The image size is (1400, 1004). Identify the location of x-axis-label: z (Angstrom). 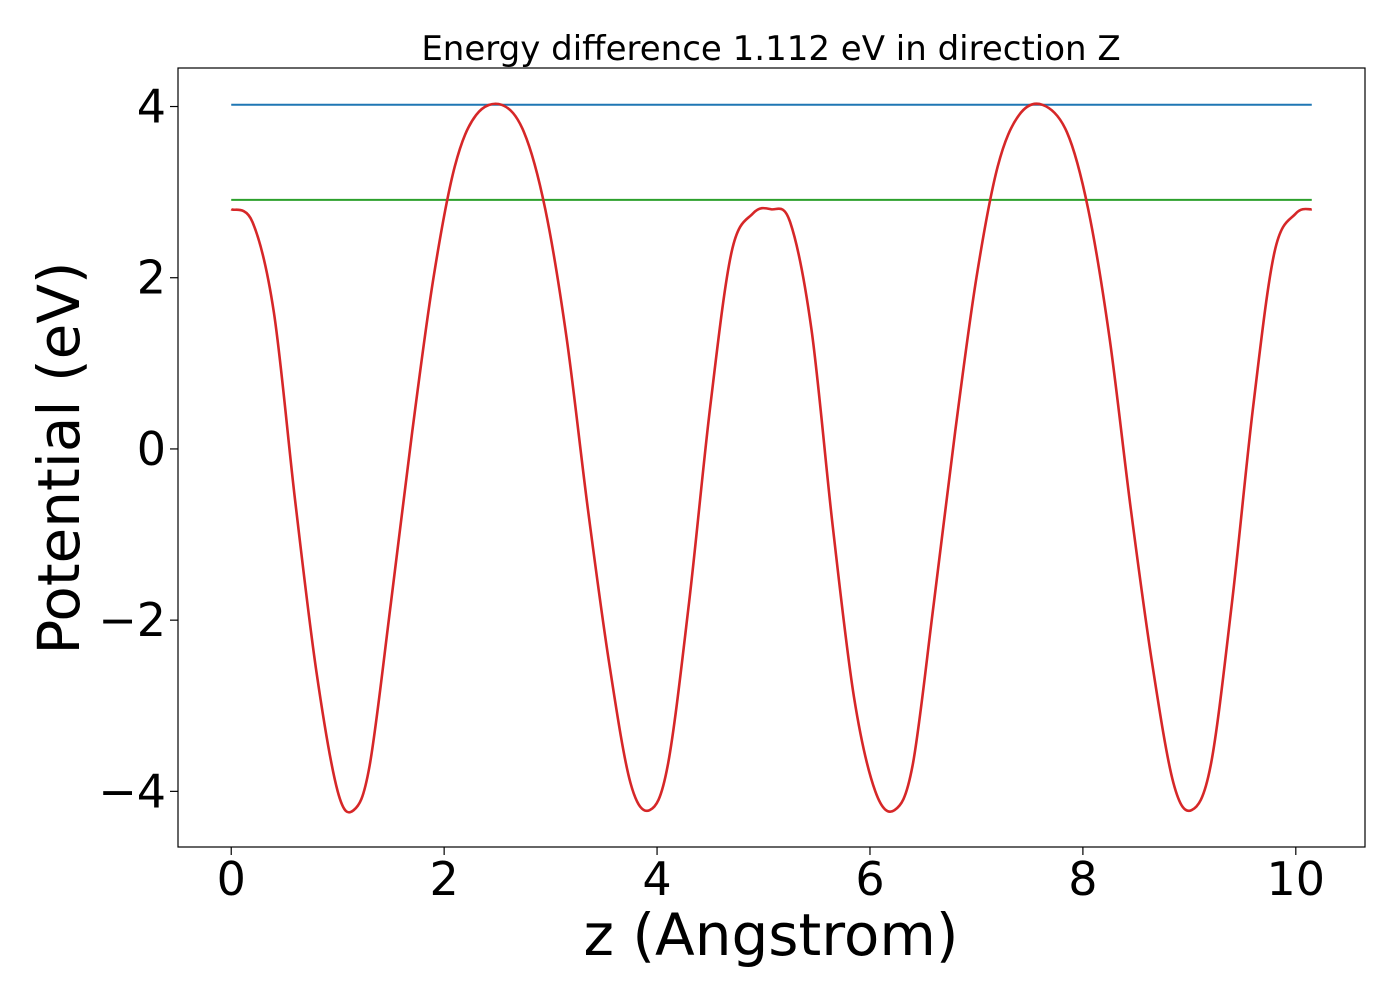
(771, 935).